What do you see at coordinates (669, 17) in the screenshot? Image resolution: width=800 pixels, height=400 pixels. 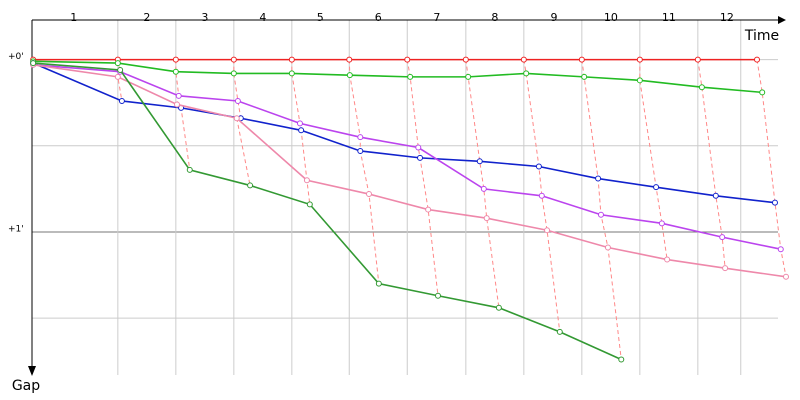 I see `x-tick-label: 11` at bounding box center [669, 17].